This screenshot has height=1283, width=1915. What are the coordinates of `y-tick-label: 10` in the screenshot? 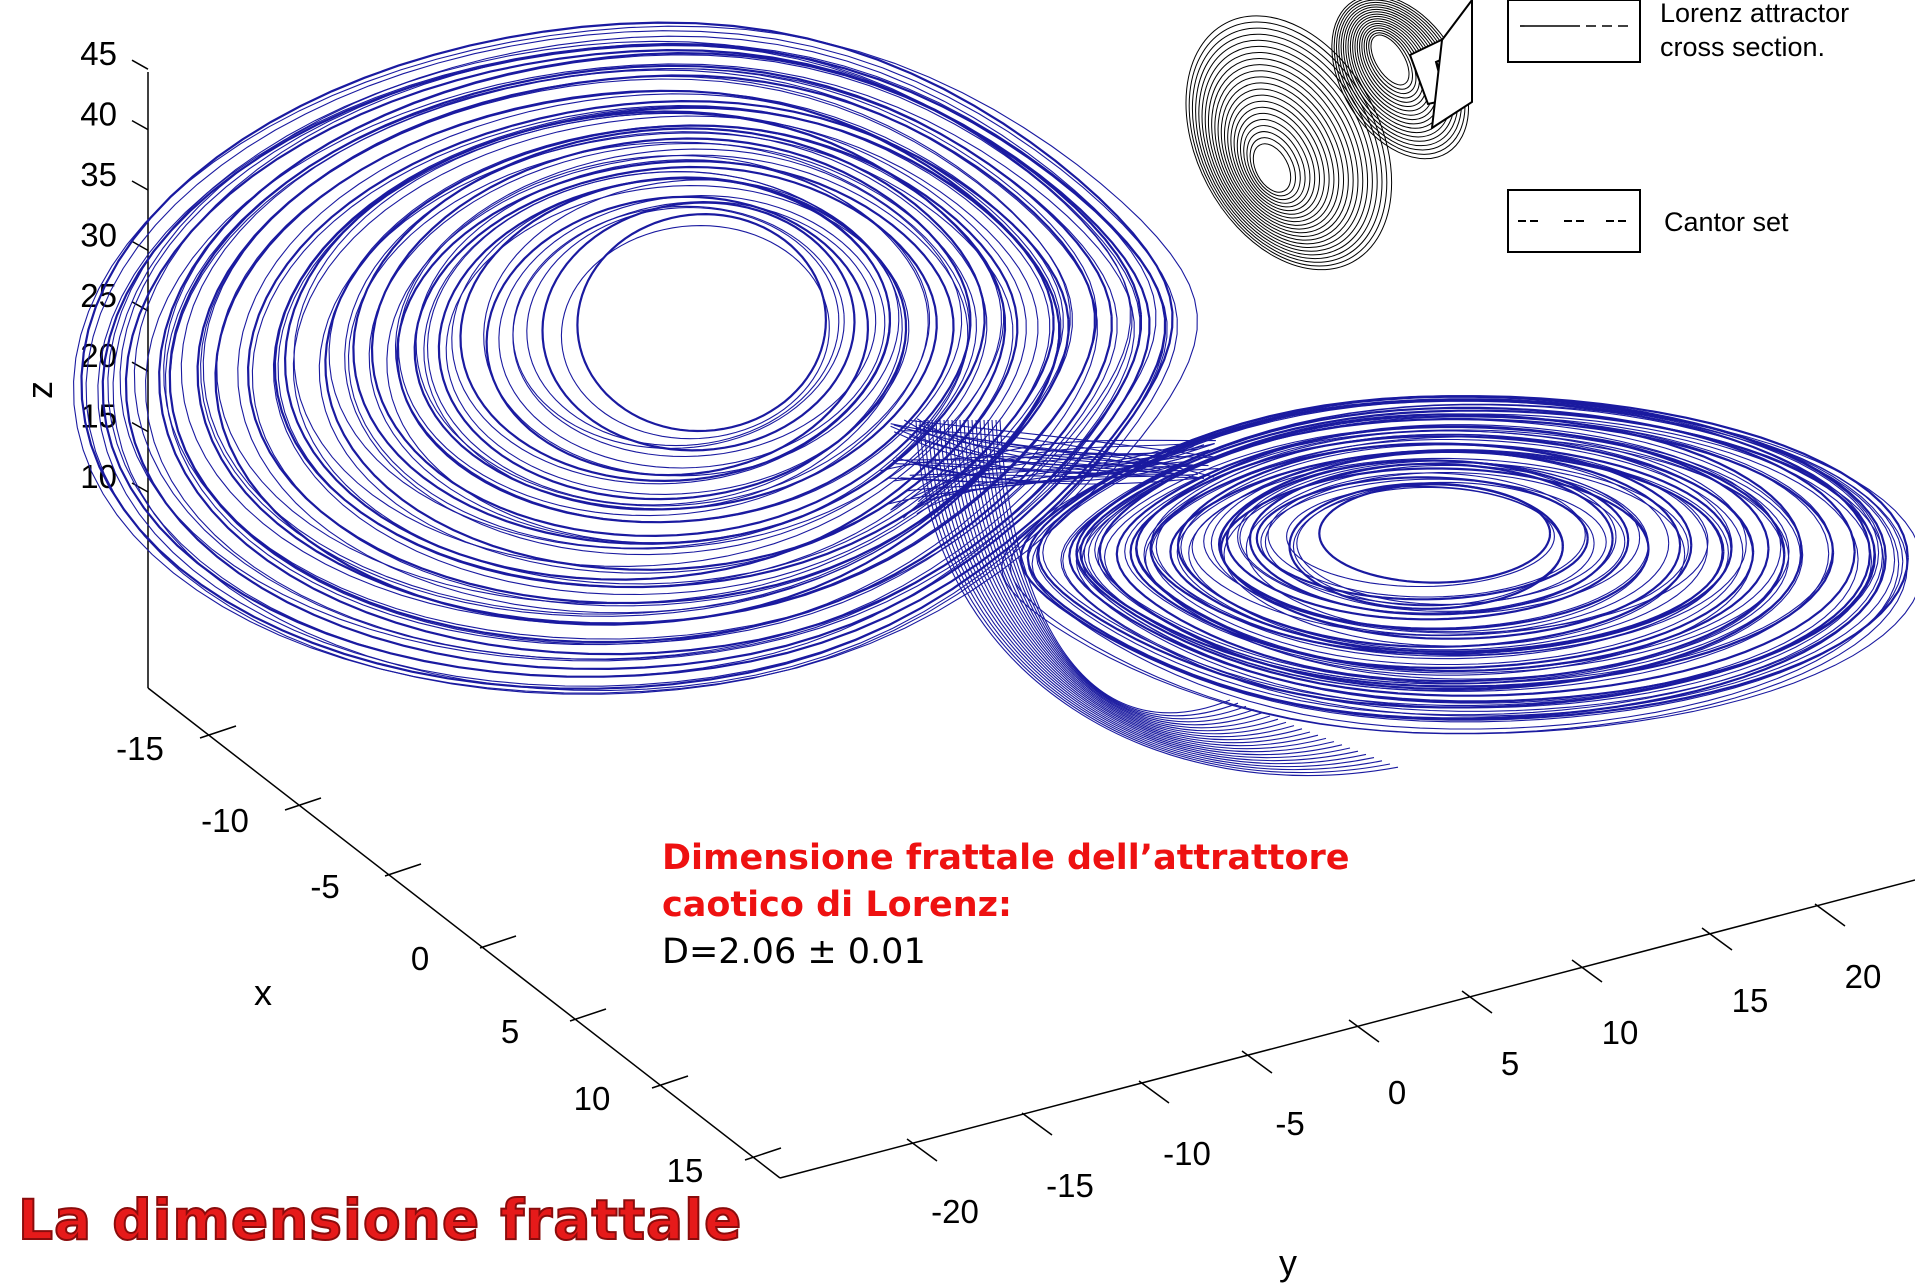 It's located at (1620, 1032).